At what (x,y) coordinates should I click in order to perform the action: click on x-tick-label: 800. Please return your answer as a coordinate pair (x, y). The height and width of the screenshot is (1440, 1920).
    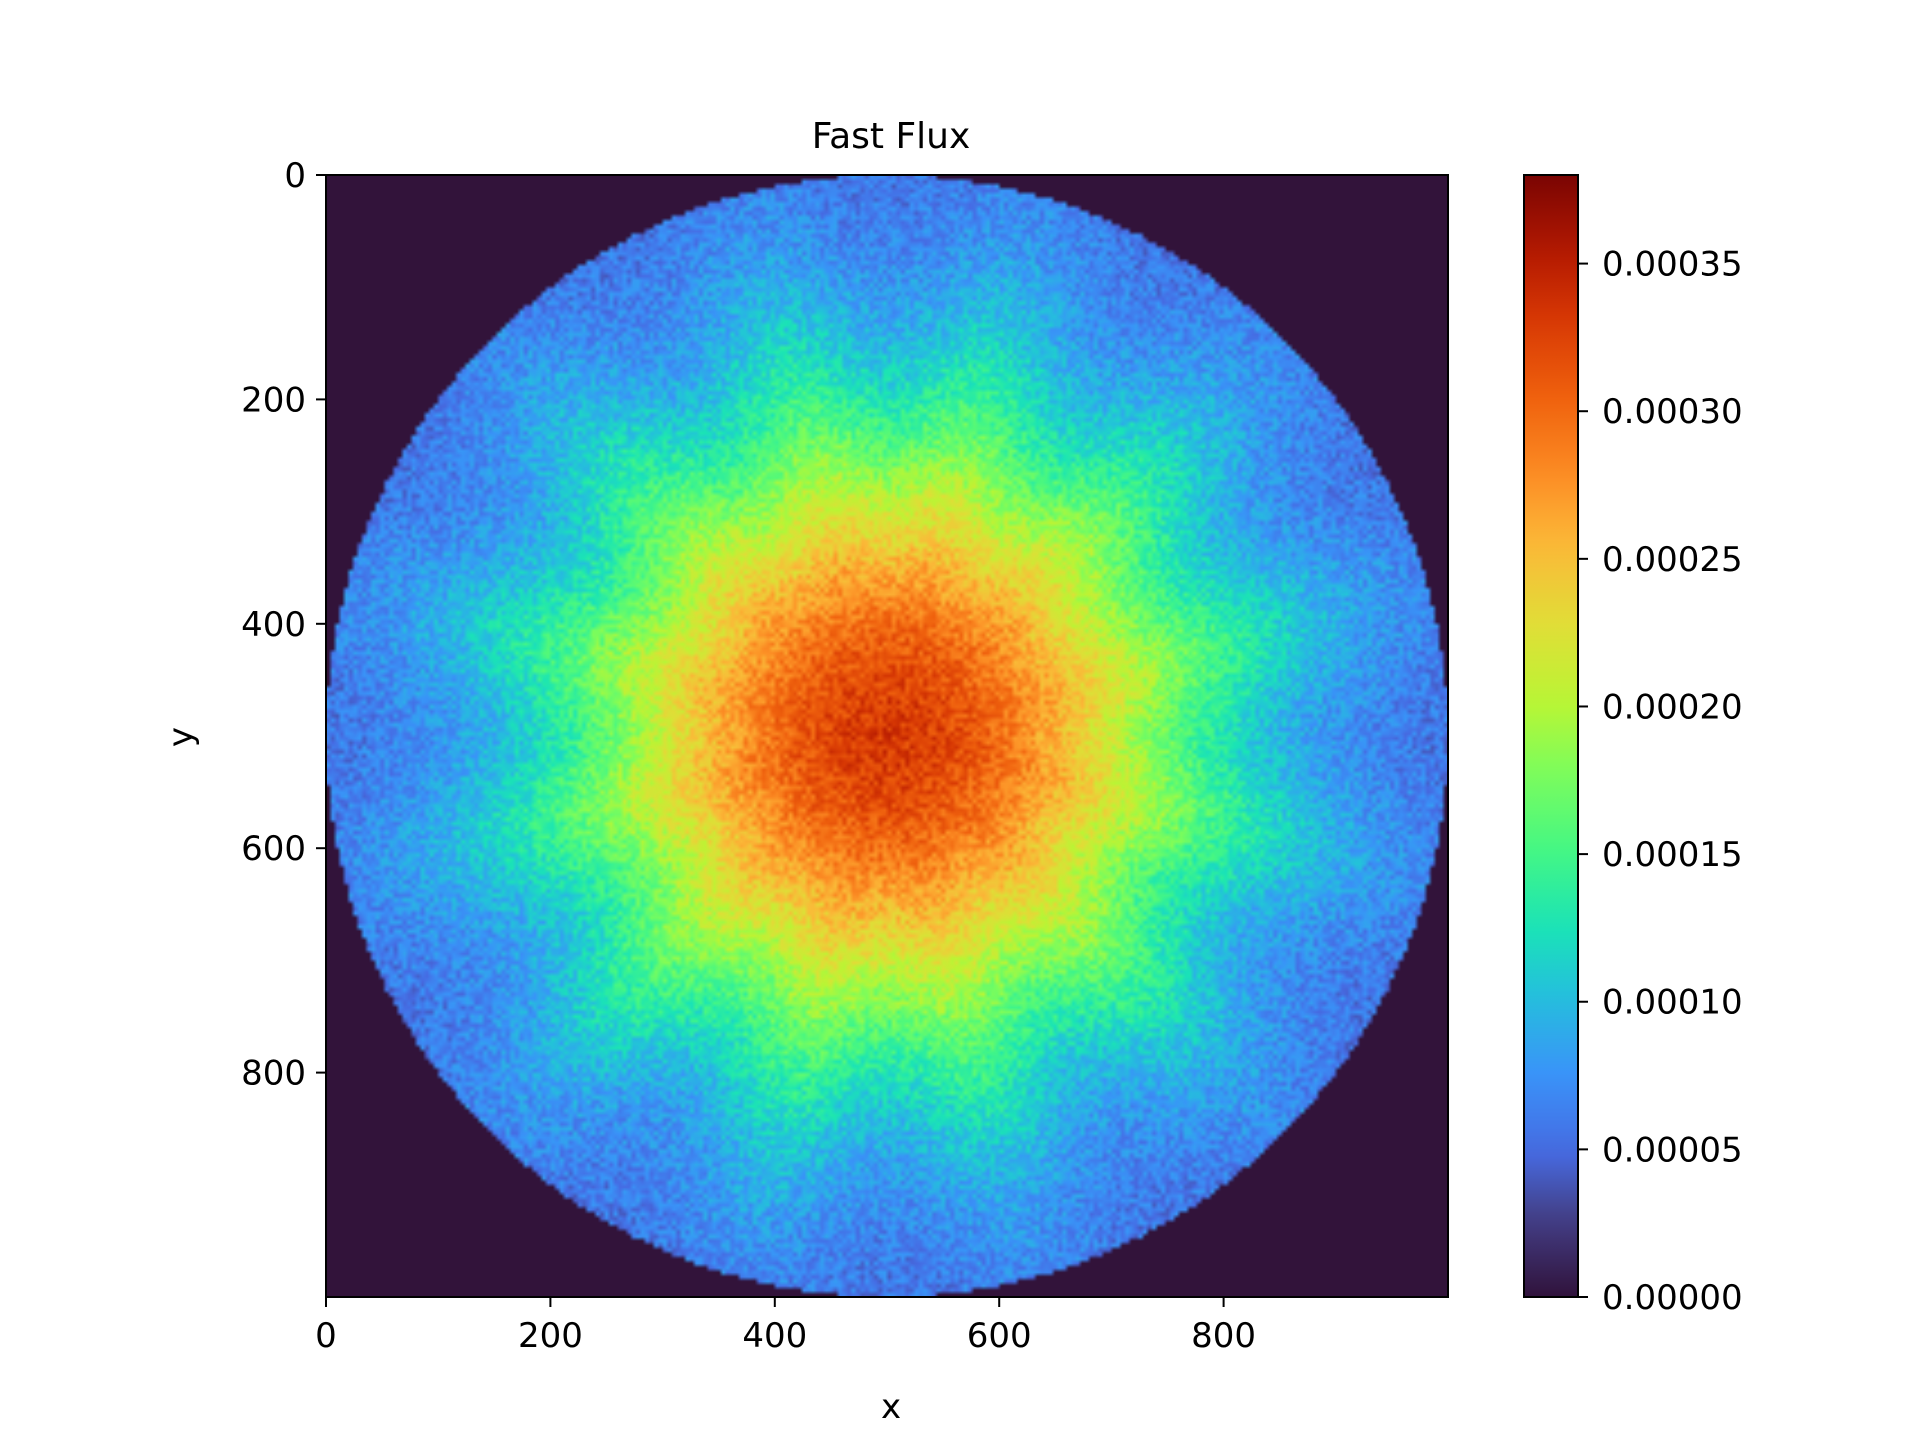
    Looking at the image, I should click on (1223, 1336).